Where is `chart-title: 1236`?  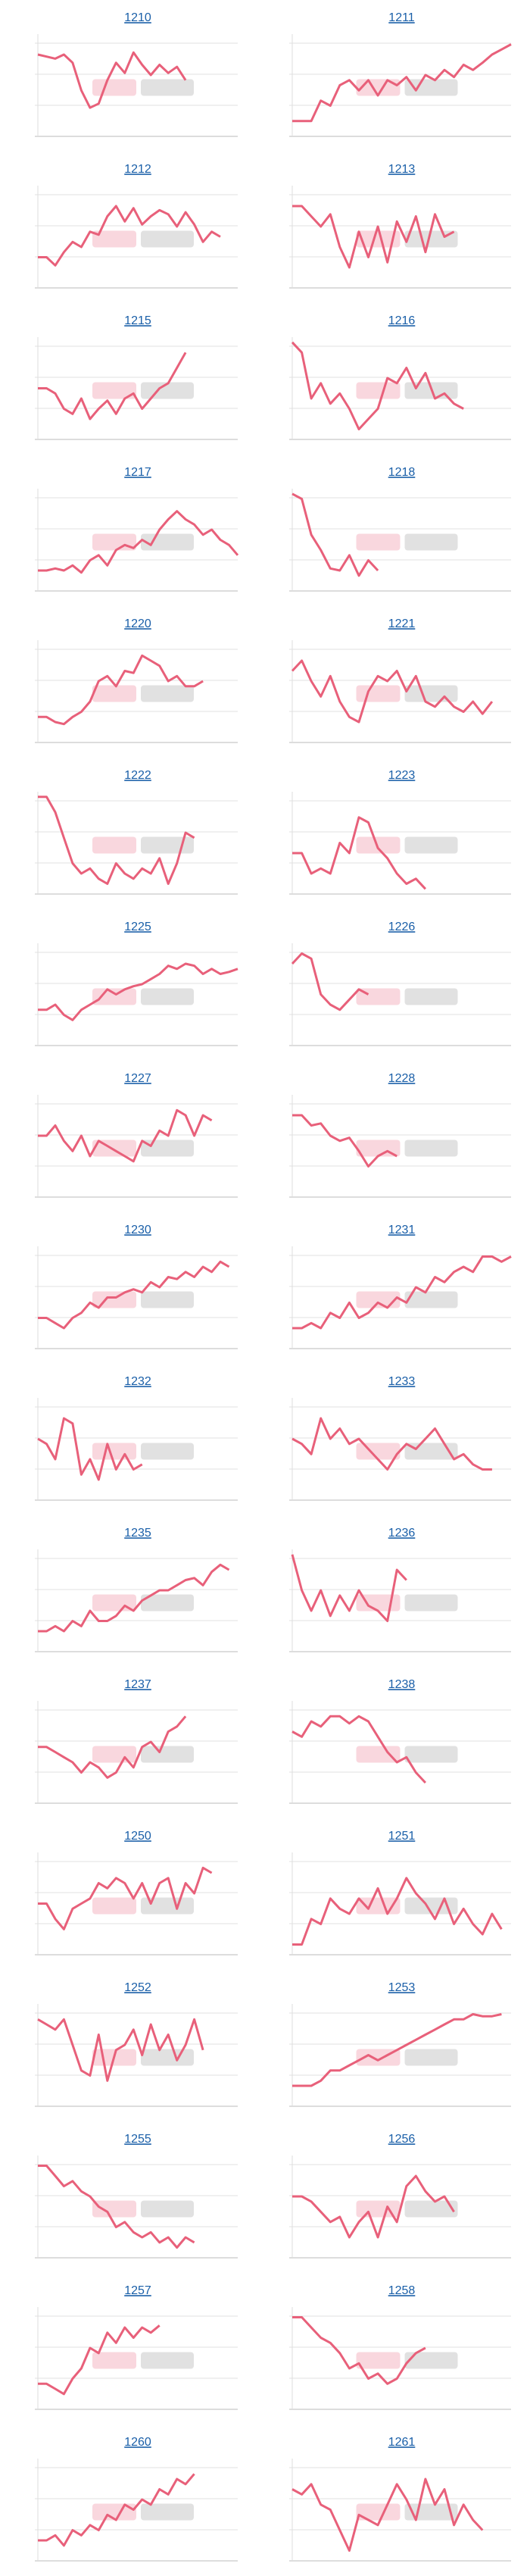
chart-title: 1236 is located at coordinates (402, 1533).